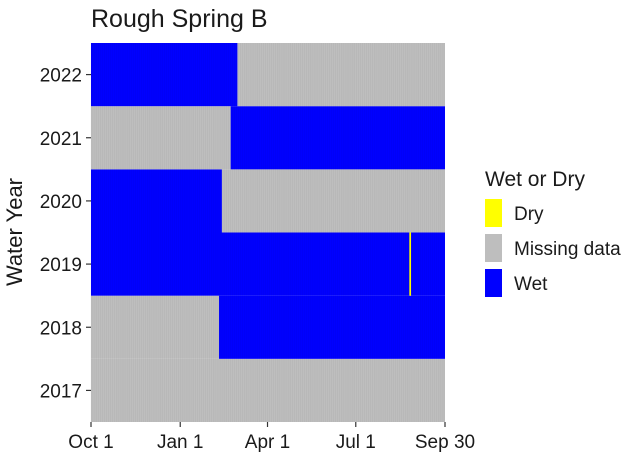 The image size is (640, 464). Describe the element at coordinates (445, 442) in the screenshot. I see `x-tick-label-4: Sep 30` at that location.